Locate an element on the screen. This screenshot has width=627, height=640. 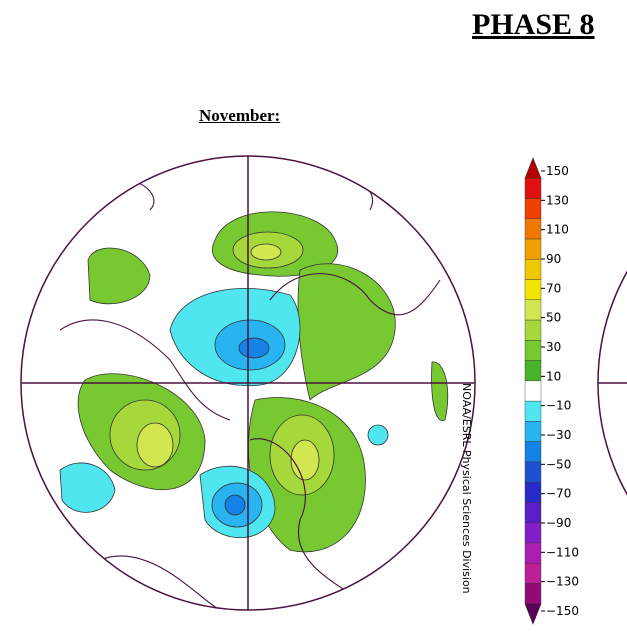
colorbar-label: 30 is located at coordinates (553, 347).